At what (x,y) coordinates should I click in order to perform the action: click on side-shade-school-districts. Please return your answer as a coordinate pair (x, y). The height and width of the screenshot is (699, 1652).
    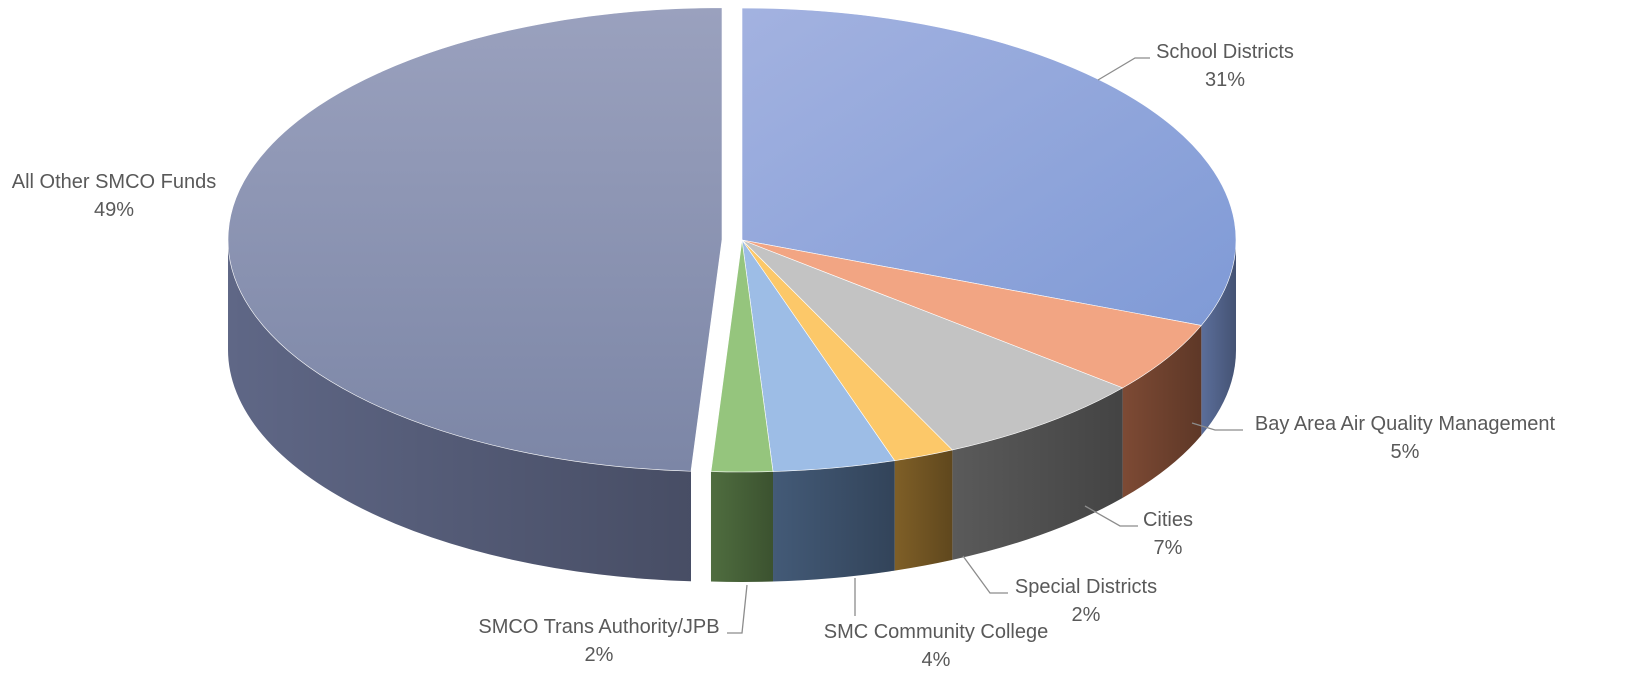
    Looking at the image, I should click on (1218, 338).